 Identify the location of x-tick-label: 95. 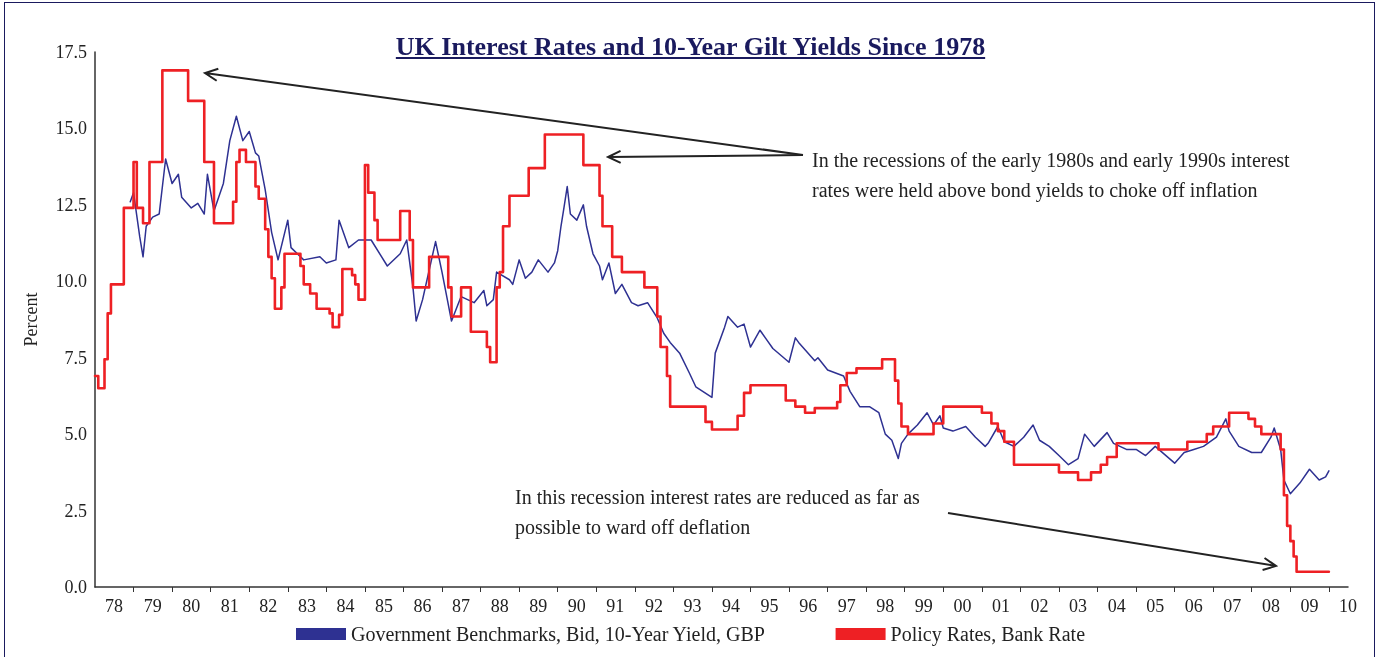
(769, 606).